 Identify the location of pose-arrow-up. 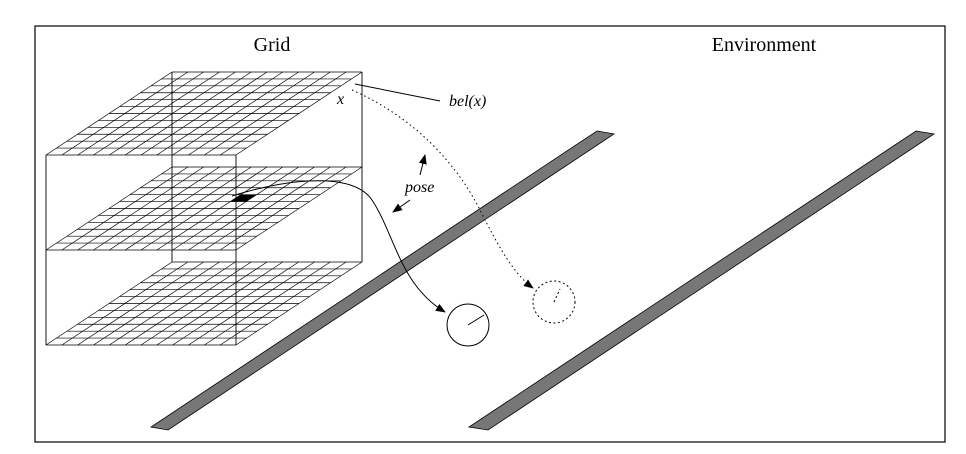
(422, 165).